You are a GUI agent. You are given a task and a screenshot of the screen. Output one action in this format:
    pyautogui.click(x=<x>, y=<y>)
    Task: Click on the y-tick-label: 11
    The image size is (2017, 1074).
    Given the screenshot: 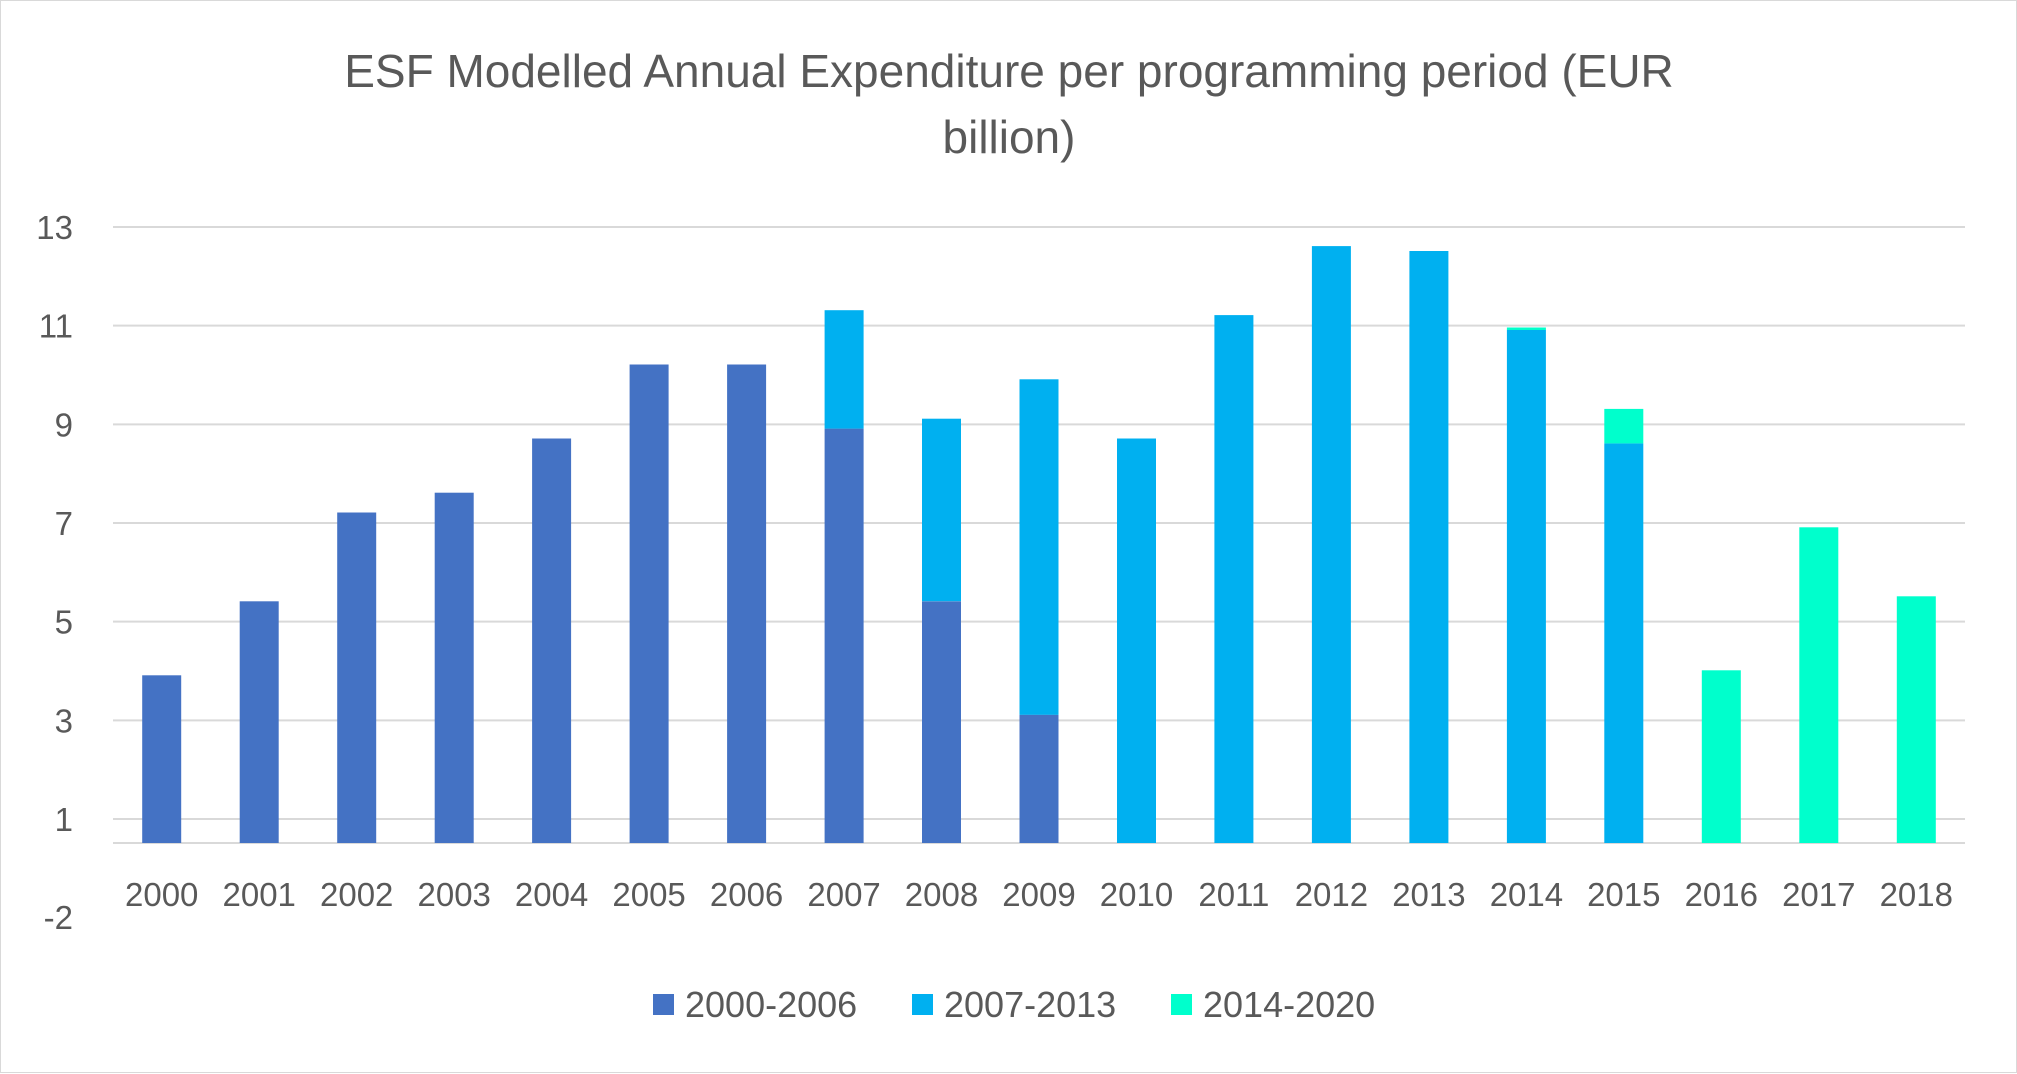 What is the action you would take?
    pyautogui.click(x=56, y=326)
    